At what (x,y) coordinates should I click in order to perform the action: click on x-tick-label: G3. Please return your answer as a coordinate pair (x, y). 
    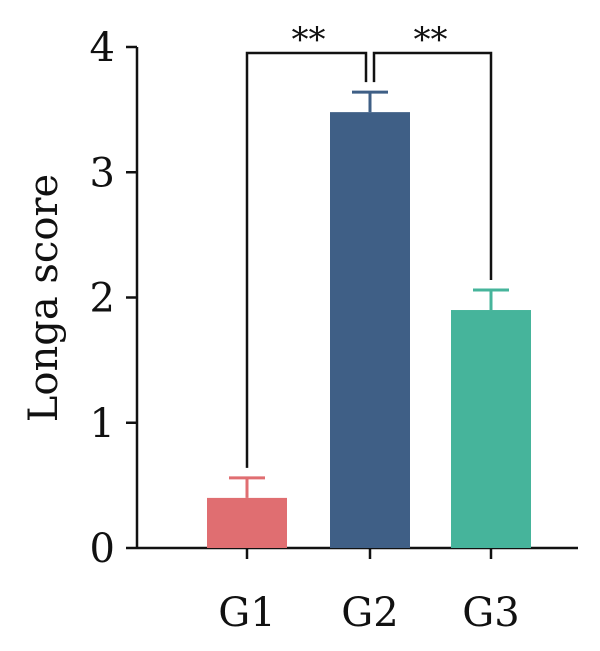
    Looking at the image, I should click on (490, 613).